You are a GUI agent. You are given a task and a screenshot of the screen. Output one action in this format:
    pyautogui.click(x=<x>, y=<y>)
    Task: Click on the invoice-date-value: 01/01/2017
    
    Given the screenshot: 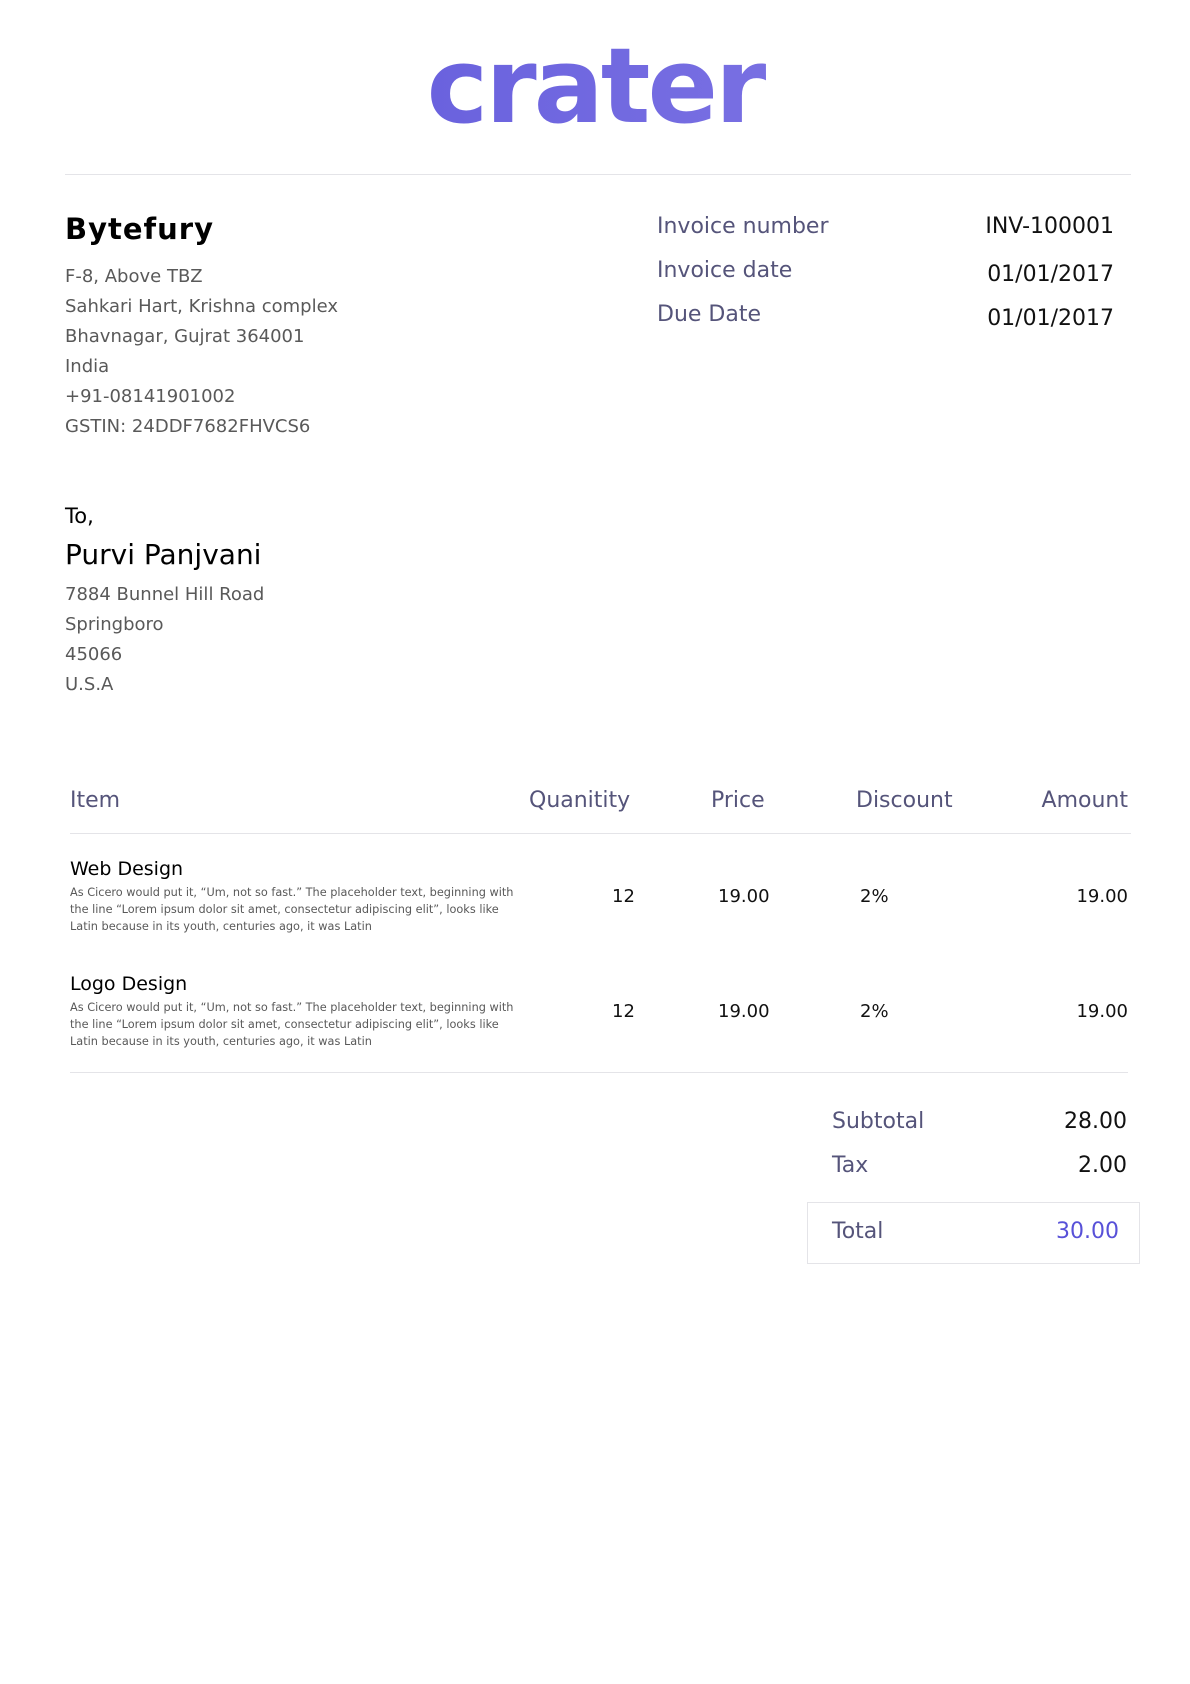 What is the action you would take?
    pyautogui.click(x=1050, y=274)
    